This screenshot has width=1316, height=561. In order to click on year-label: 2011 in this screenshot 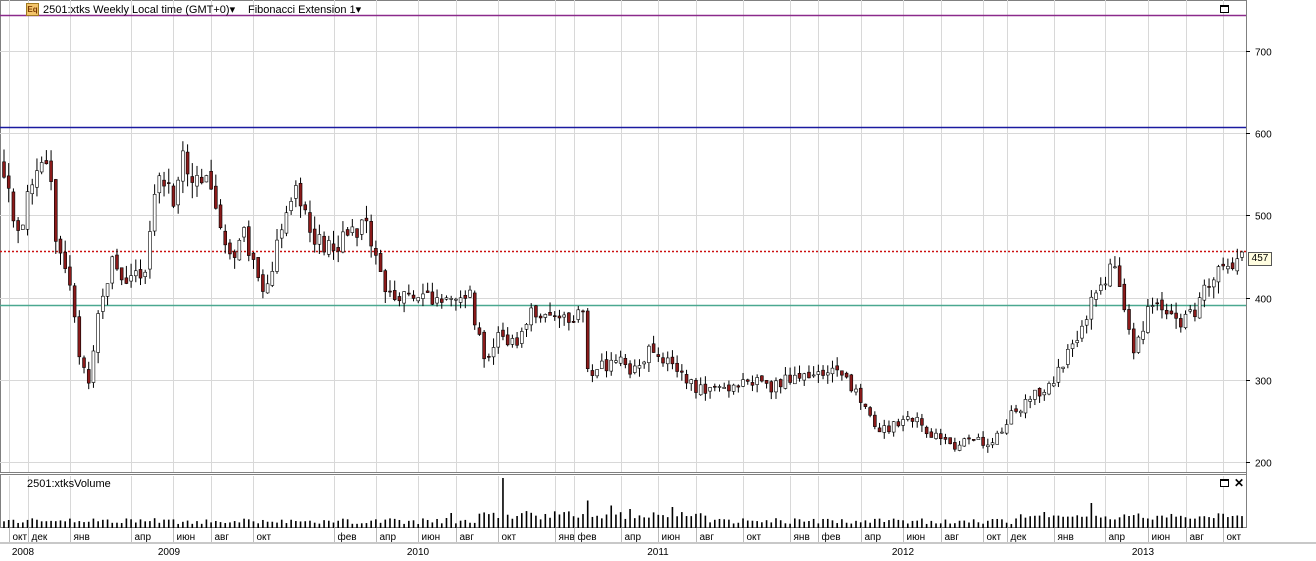, I will do `click(658, 552)`.